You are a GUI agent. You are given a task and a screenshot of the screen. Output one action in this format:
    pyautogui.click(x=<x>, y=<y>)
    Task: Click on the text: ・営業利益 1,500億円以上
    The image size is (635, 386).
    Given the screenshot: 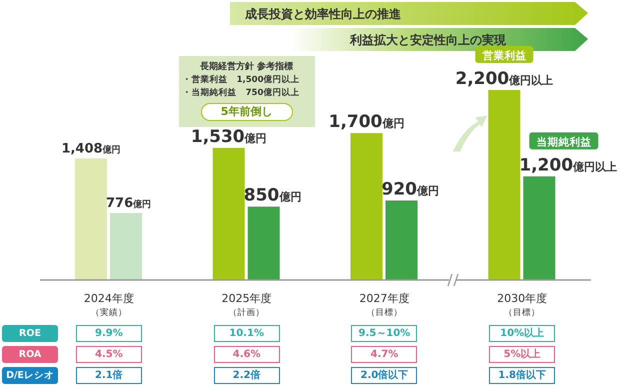 What is the action you would take?
    pyautogui.click(x=241, y=80)
    